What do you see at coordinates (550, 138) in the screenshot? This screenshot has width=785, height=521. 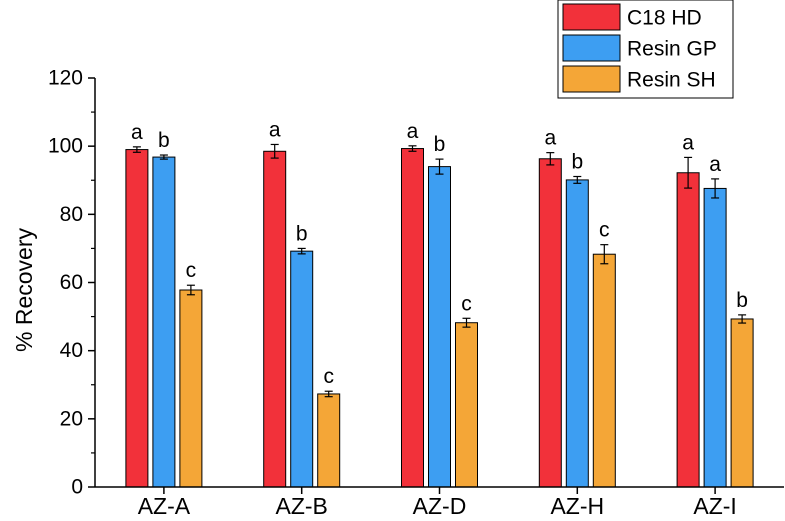 I see `significance-letter-c18-hd-az-h: a` at bounding box center [550, 138].